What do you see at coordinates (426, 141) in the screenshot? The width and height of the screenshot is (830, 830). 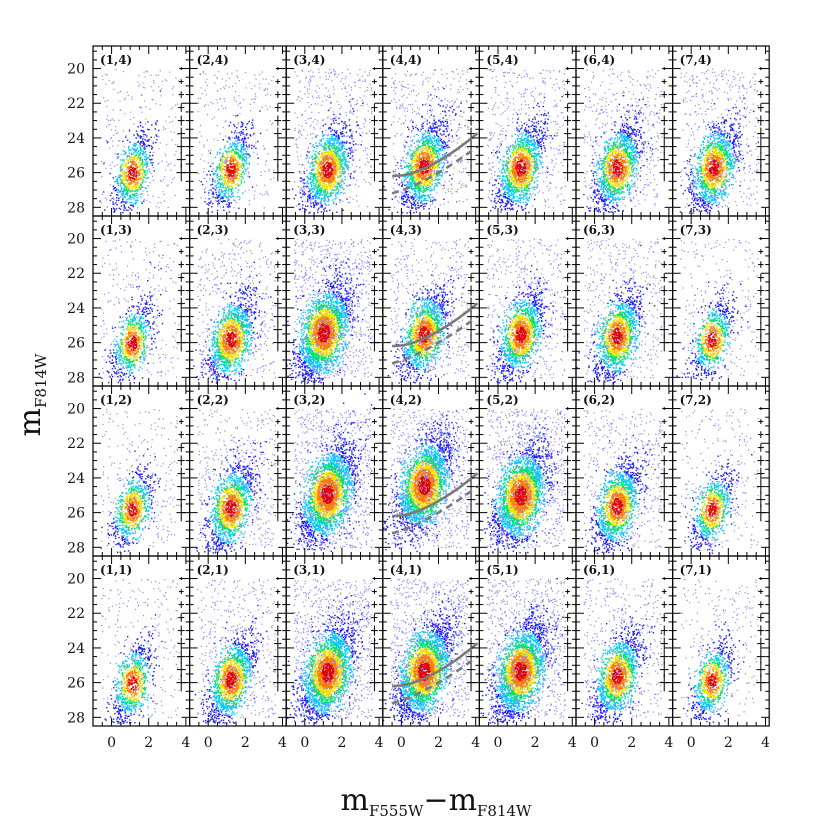 I see `star-points` at bounding box center [426, 141].